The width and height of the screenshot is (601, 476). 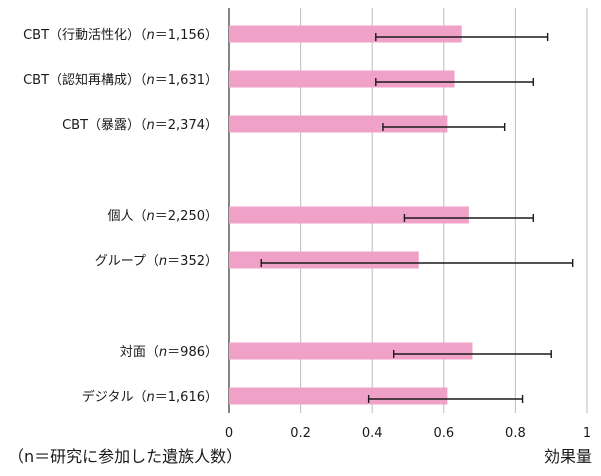 What do you see at coordinates (139, 352) in the screenshot?
I see `category-name: 対面（` at bounding box center [139, 352].